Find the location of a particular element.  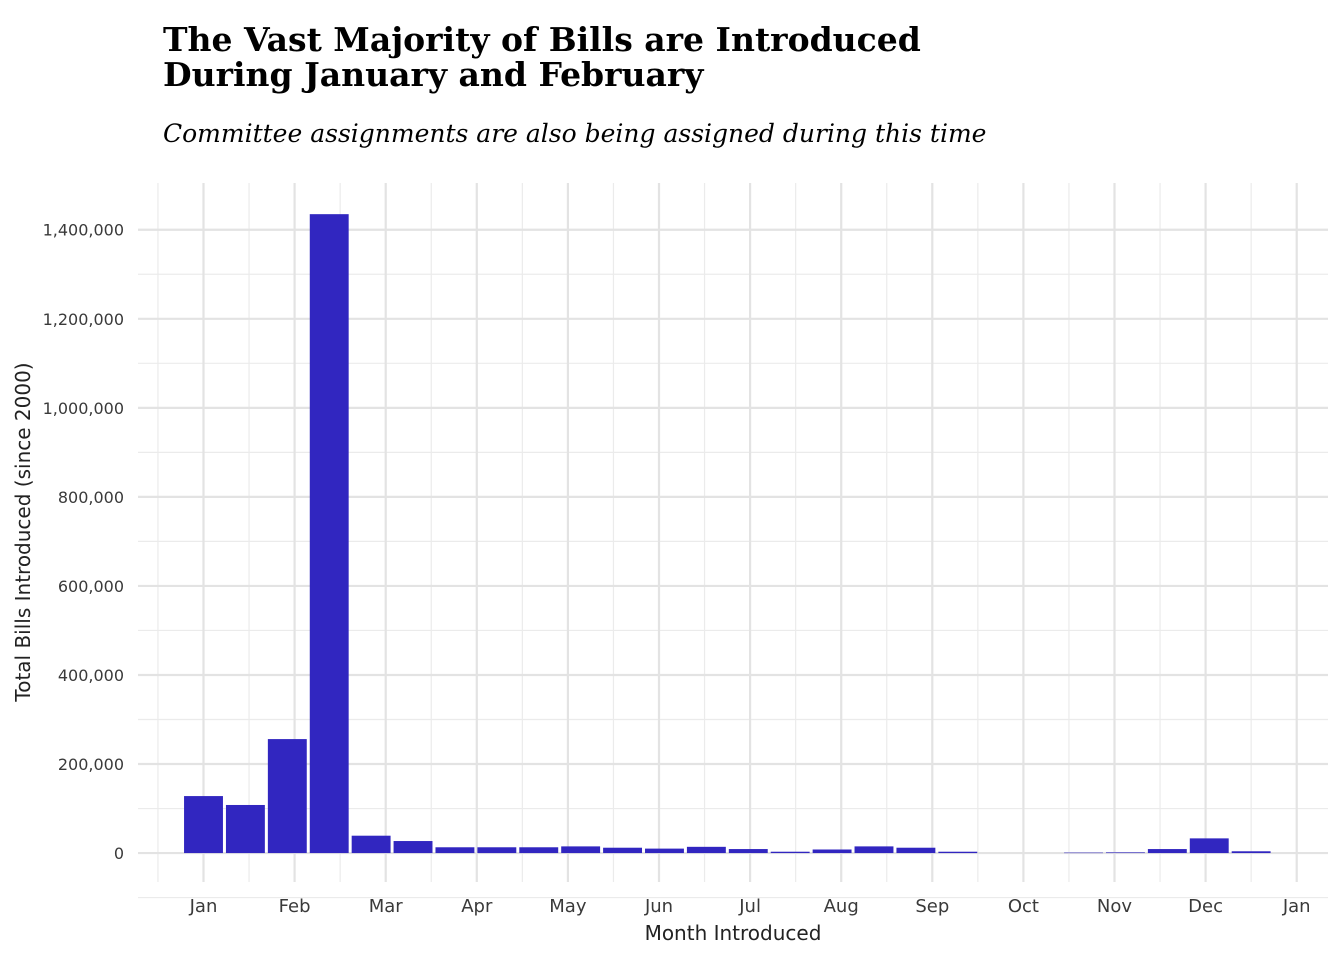

y-tick-label: 1,200,000 is located at coordinates (83, 319).